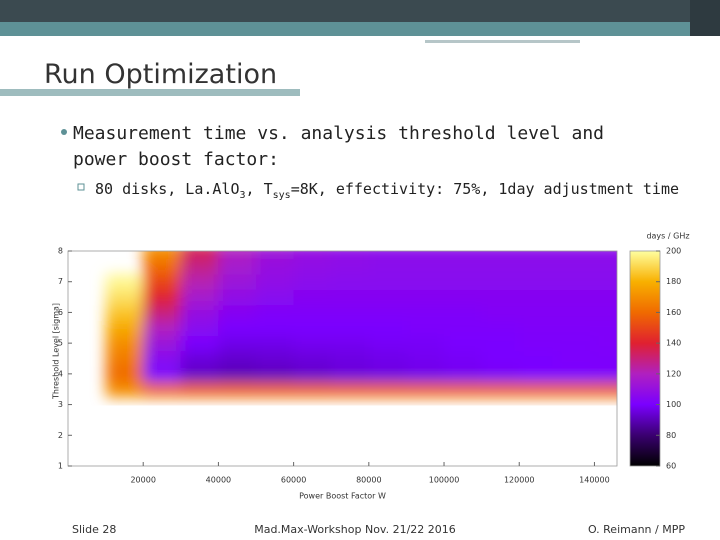 The width and height of the screenshot is (720, 540). Describe the element at coordinates (142, 480) in the screenshot. I see `x-tick-label: 20000` at that location.